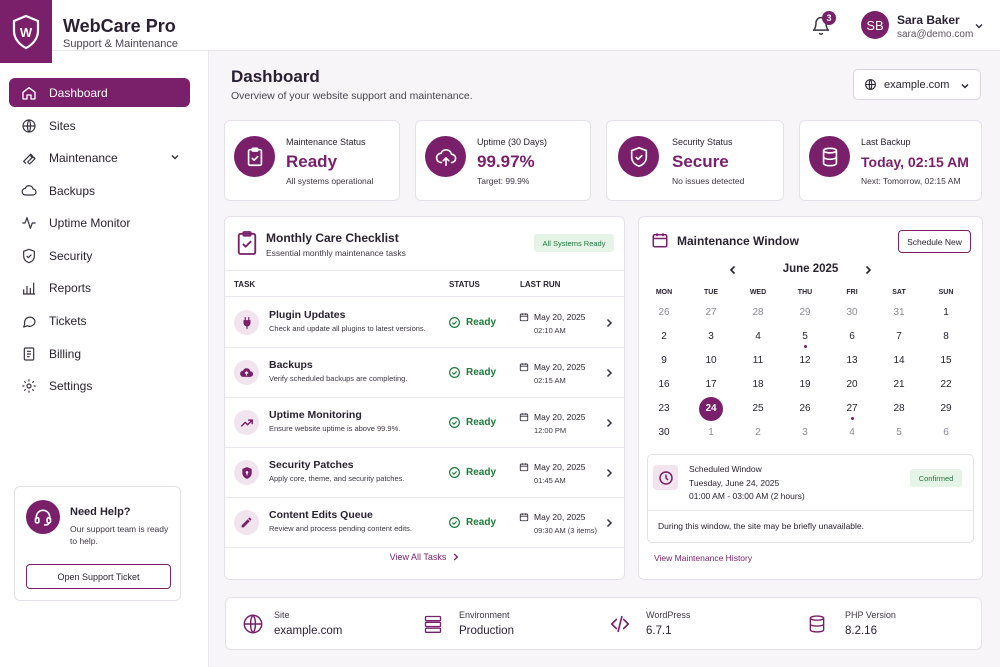 Image resolution: width=1000 pixels, height=667 pixels. Describe the element at coordinates (664, 408) in the screenshot. I see `calendar-day: 23` at that location.